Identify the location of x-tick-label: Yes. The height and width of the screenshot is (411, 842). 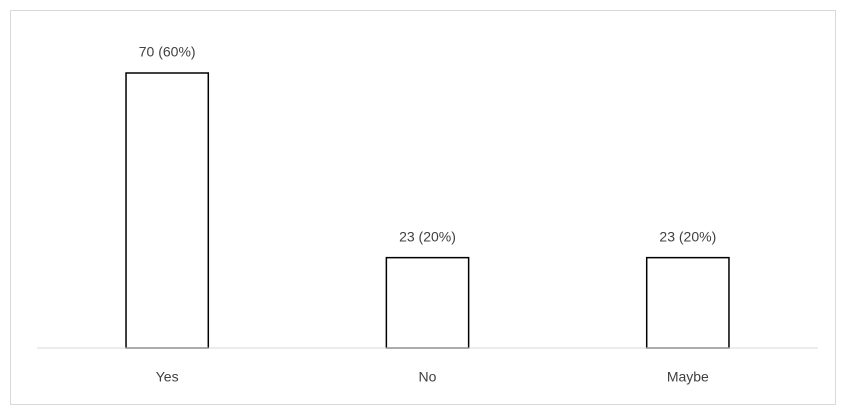
(167, 377).